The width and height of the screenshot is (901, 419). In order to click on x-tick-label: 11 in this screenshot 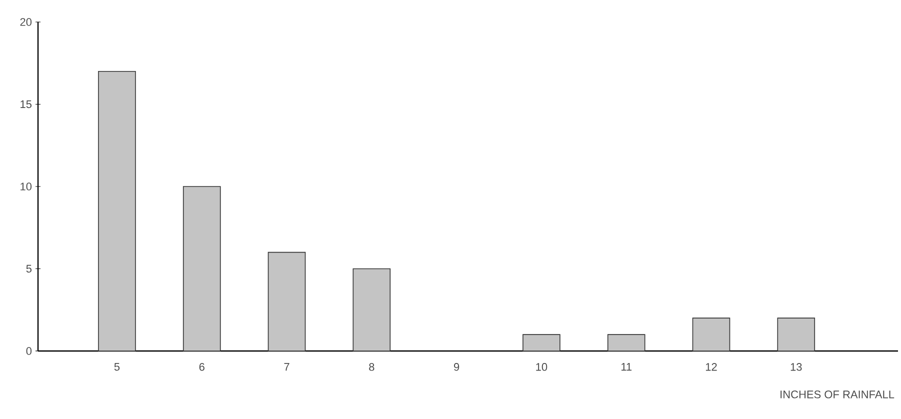, I will do `click(626, 367)`.